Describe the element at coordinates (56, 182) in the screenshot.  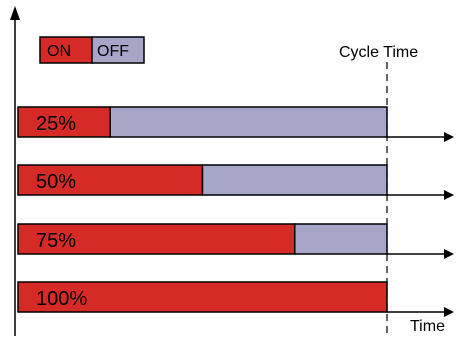
I see `bar-label: 50%` at that location.